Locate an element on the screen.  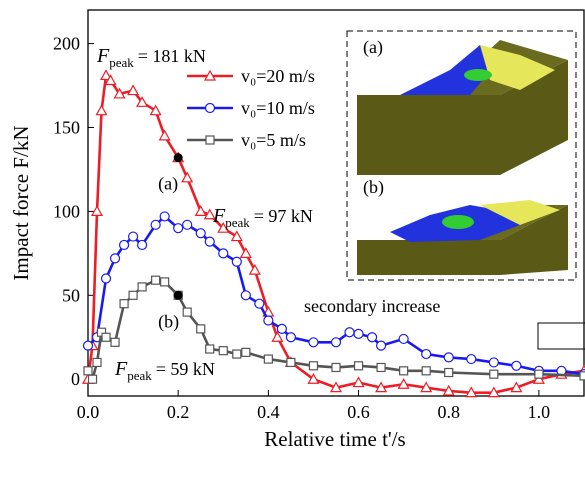
y-tick-label: 150 is located at coordinates (66, 127).